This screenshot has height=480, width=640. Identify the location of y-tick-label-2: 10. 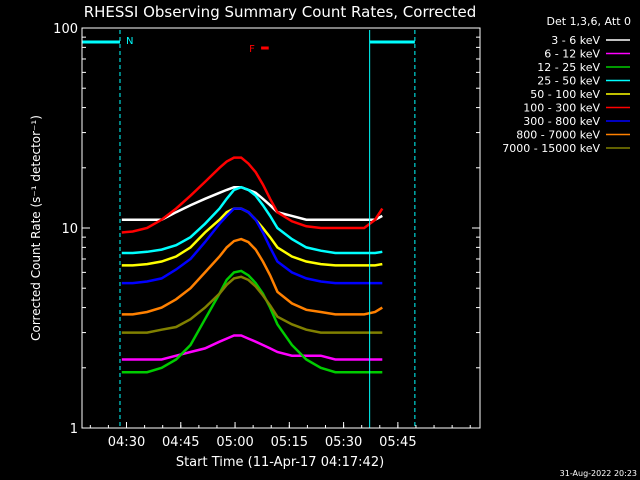
(69, 229).